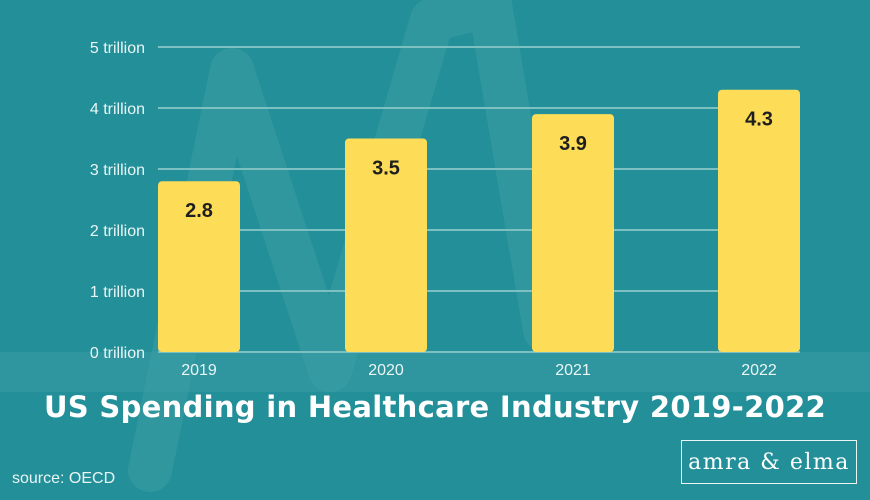 This screenshot has height=500, width=870. I want to click on brand-logo-text: amra & elma, so click(769, 462).